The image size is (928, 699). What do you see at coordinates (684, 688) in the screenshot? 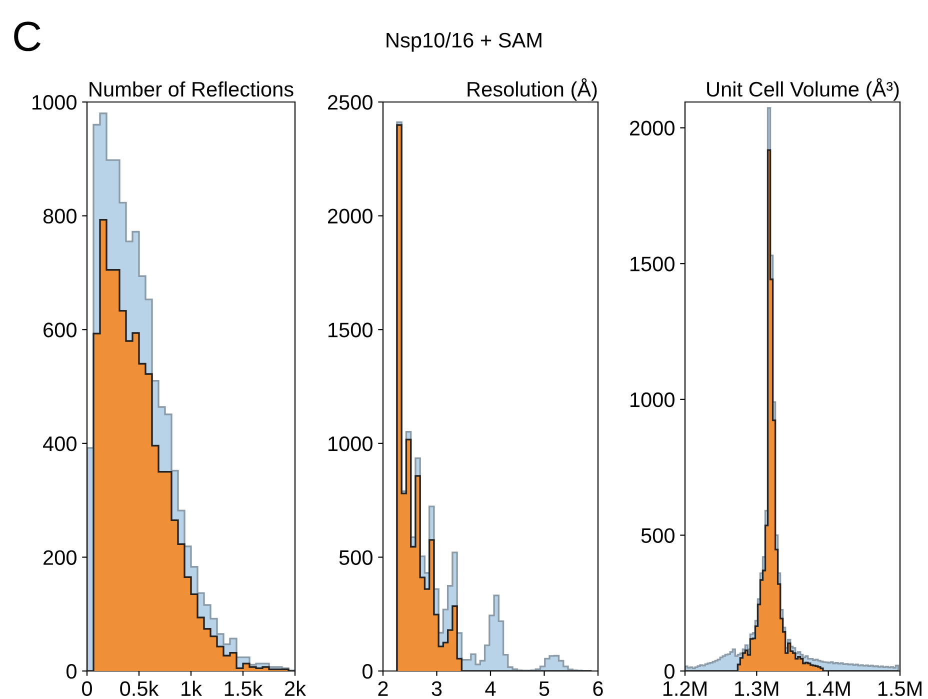
I see `x-tick-label: 1.2M` at bounding box center [684, 688].